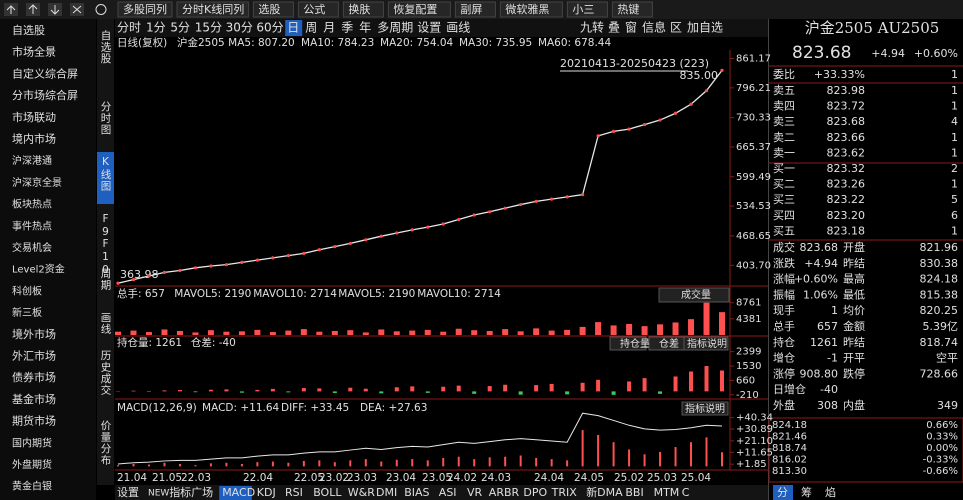  I want to click on side-tab: K线图, so click(106, 174).